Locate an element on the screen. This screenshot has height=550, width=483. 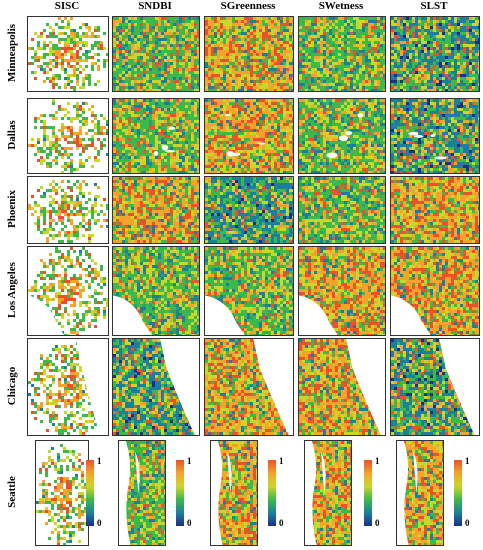
map-panel-chicago-sndbi is located at coordinates (156, 387).